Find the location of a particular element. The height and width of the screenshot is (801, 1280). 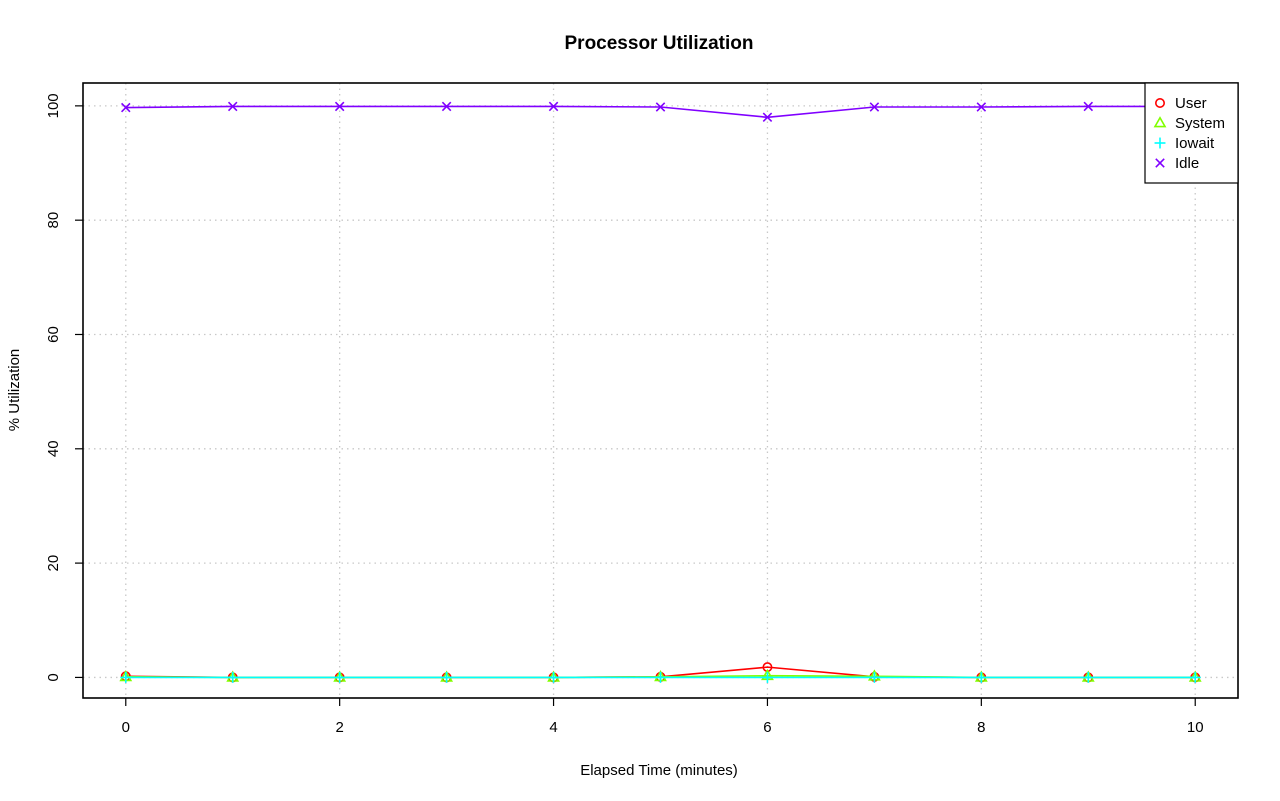

x-axis-label: Elapsed Time (minutes) is located at coordinates (659, 770).